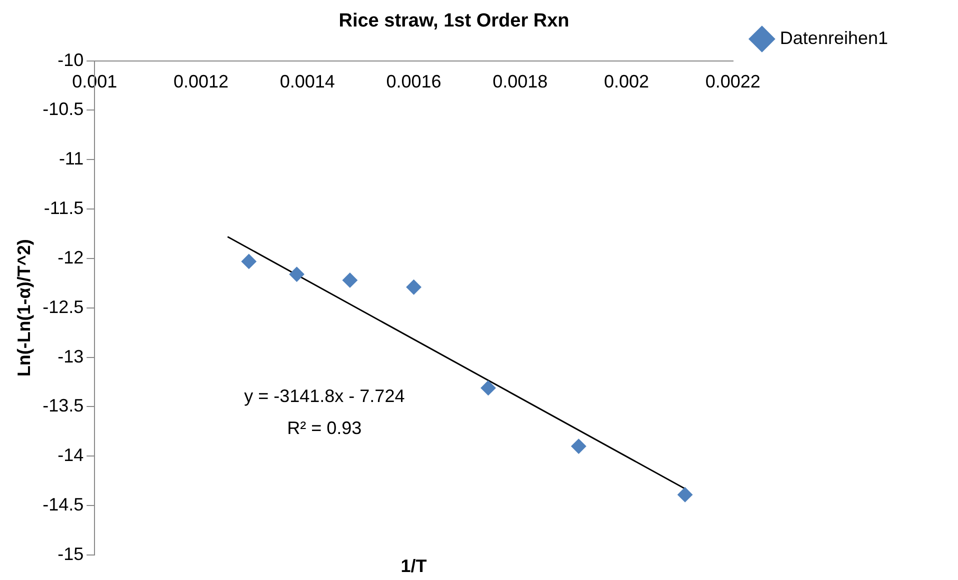 Image resolution: width=958 pixels, height=580 pixels. Describe the element at coordinates (63, 504) in the screenshot. I see `y-tick-label: -14.5` at that location.